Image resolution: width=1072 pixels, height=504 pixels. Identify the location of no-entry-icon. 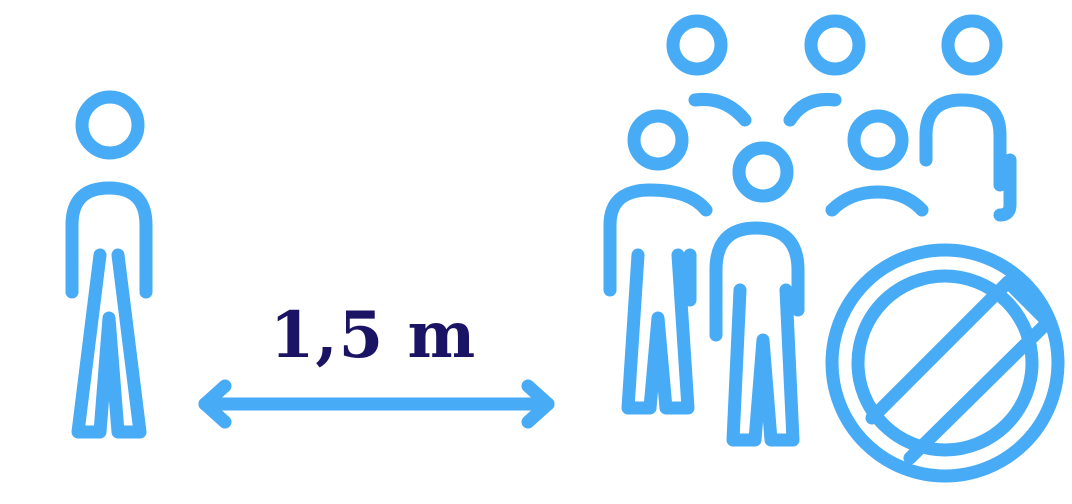
(945, 363).